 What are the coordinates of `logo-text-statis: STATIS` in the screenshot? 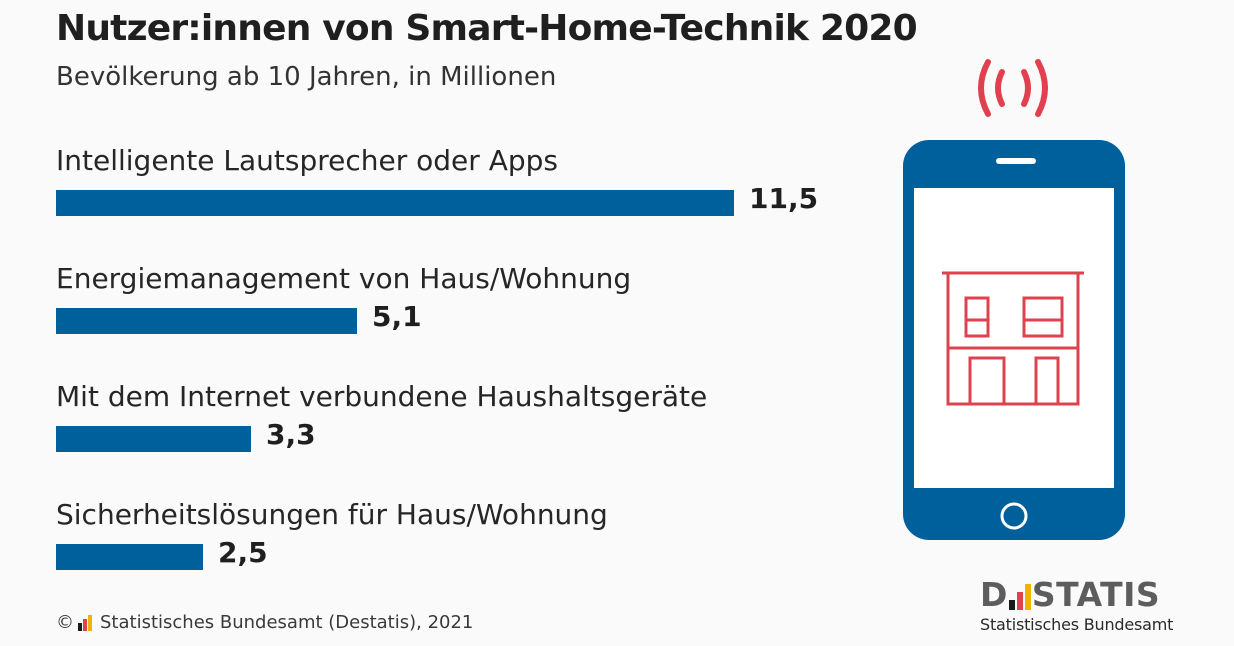 It's located at (1096, 594).